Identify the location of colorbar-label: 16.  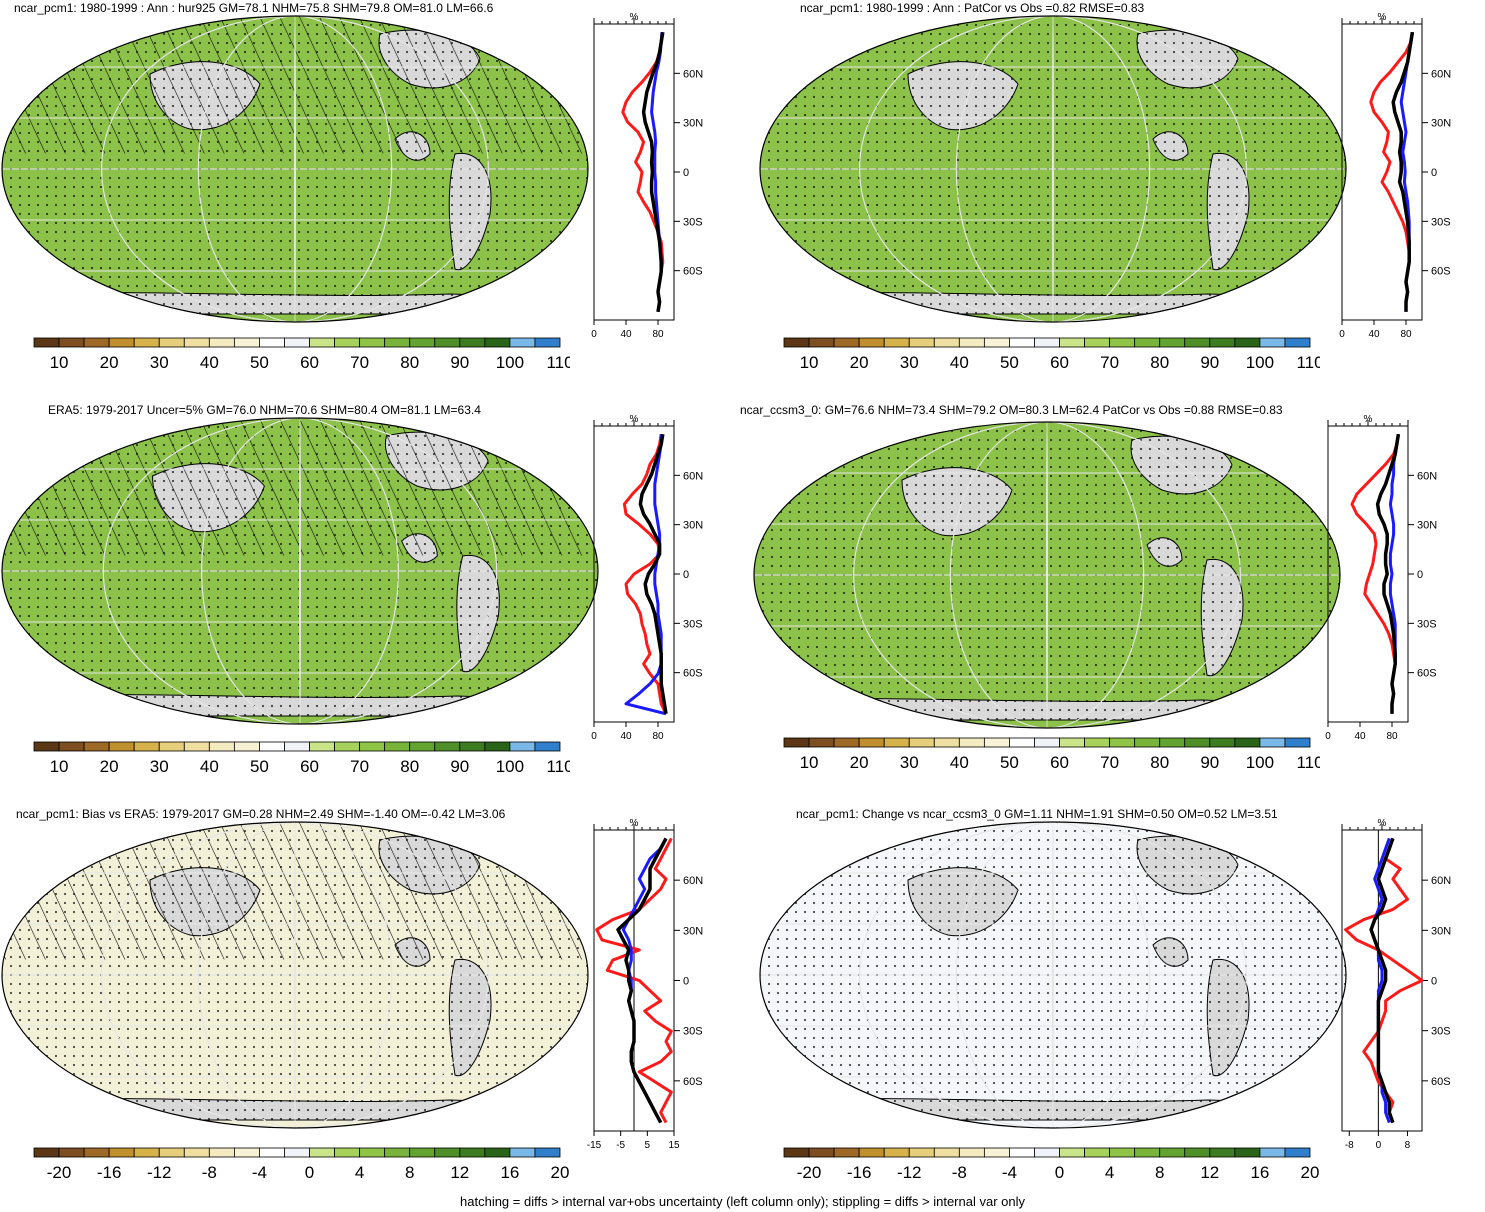
(509, 1172).